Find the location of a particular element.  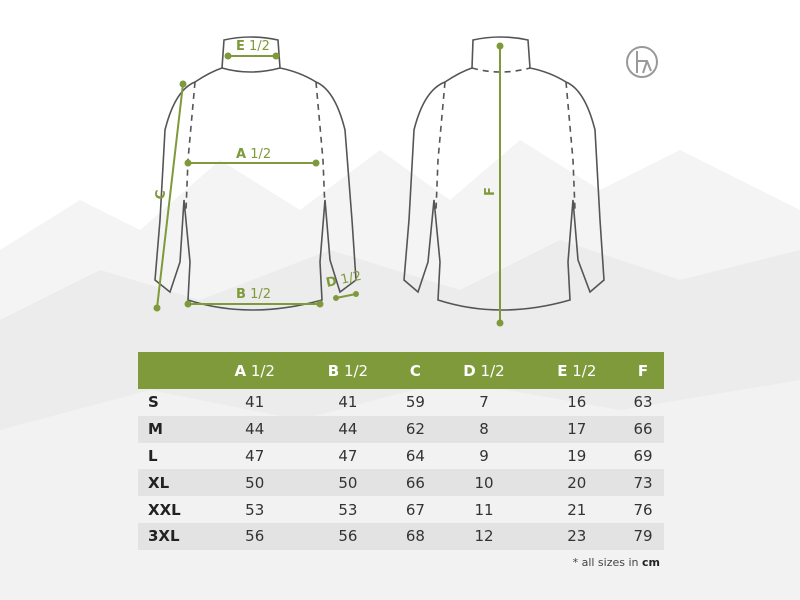

measurement-cell: 68 is located at coordinates (415, 536).